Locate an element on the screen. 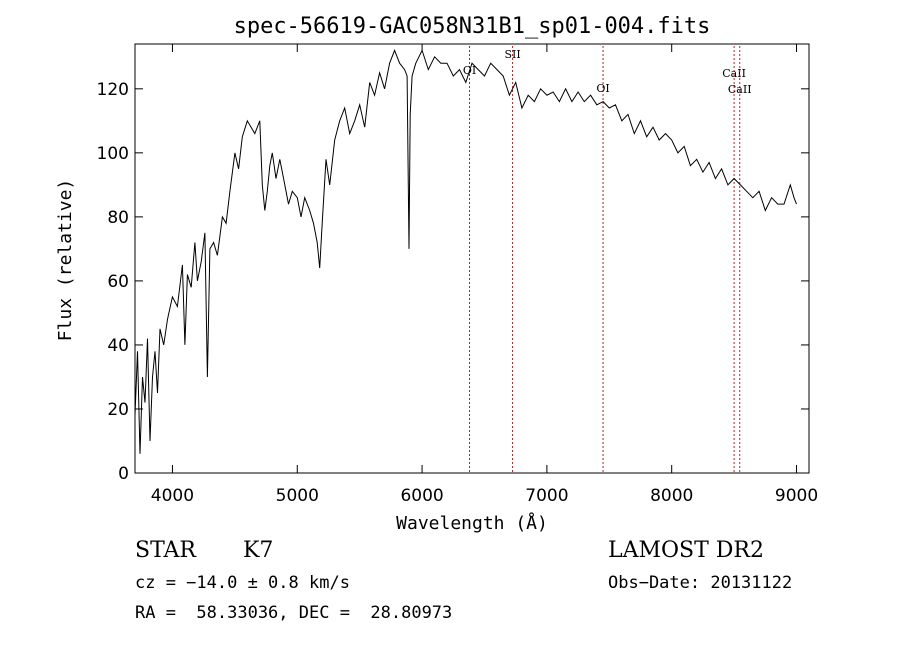  y-tick-label: 0 is located at coordinates (123, 474).